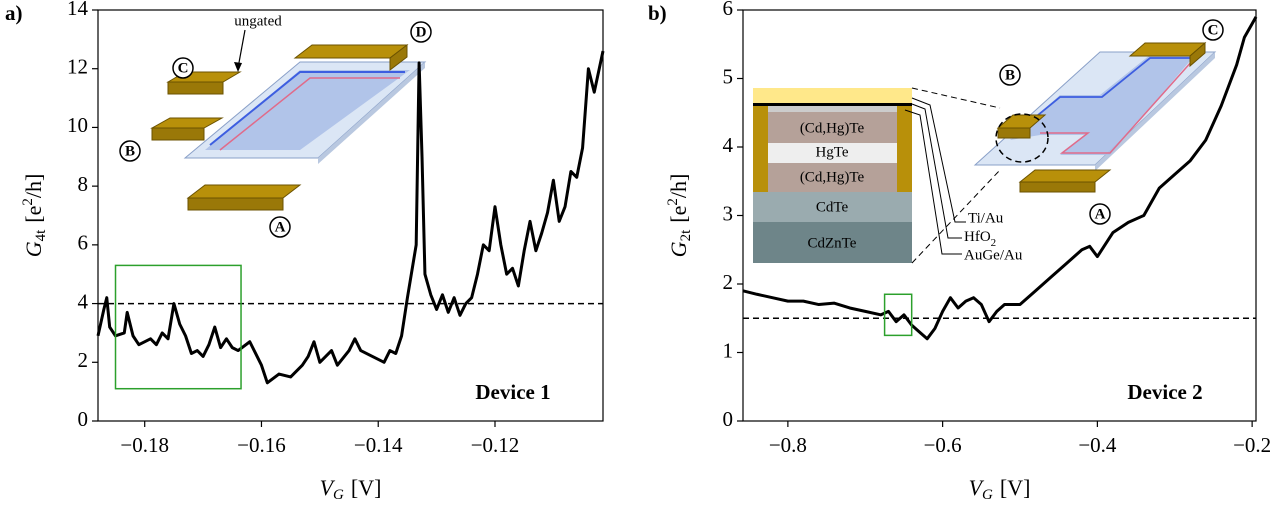 Image resolution: width=1273 pixels, height=509 pixels. I want to click on device-label: Device 2, so click(1164, 392).